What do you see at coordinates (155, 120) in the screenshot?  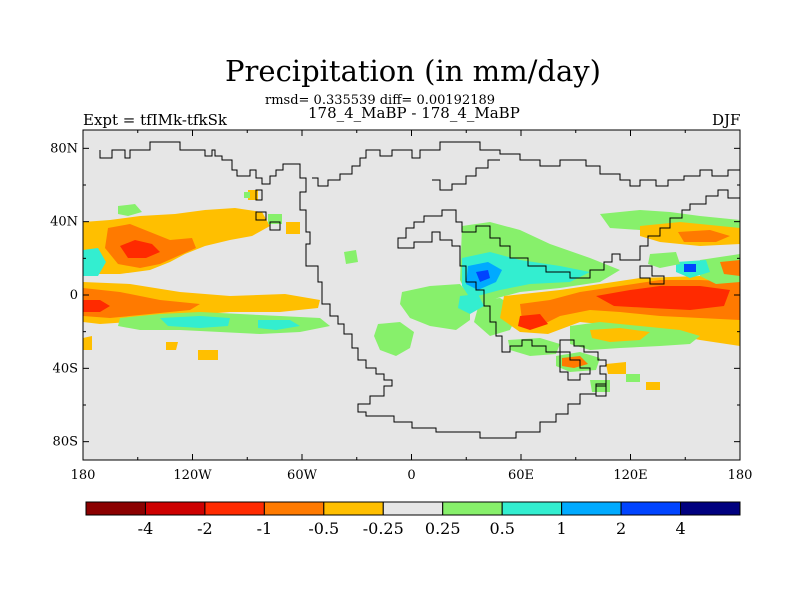 I see `experiment-label: Expt = tfIMk-tfkSk` at bounding box center [155, 120].